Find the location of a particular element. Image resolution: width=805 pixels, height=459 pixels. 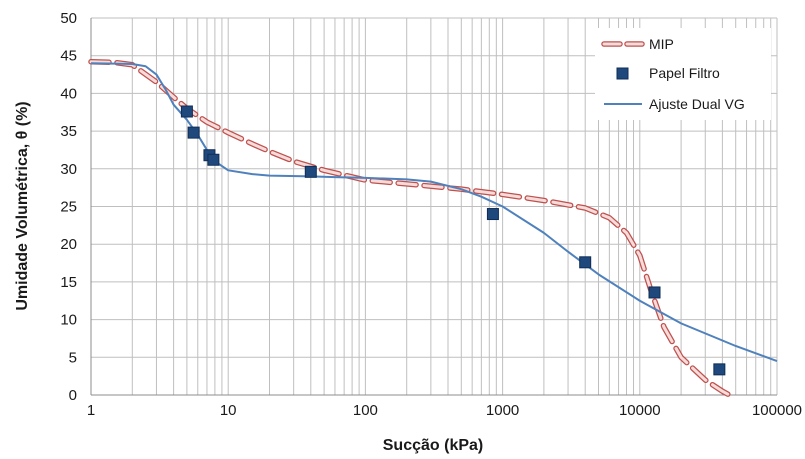

y-tick-label: 5 is located at coordinates (73, 357).